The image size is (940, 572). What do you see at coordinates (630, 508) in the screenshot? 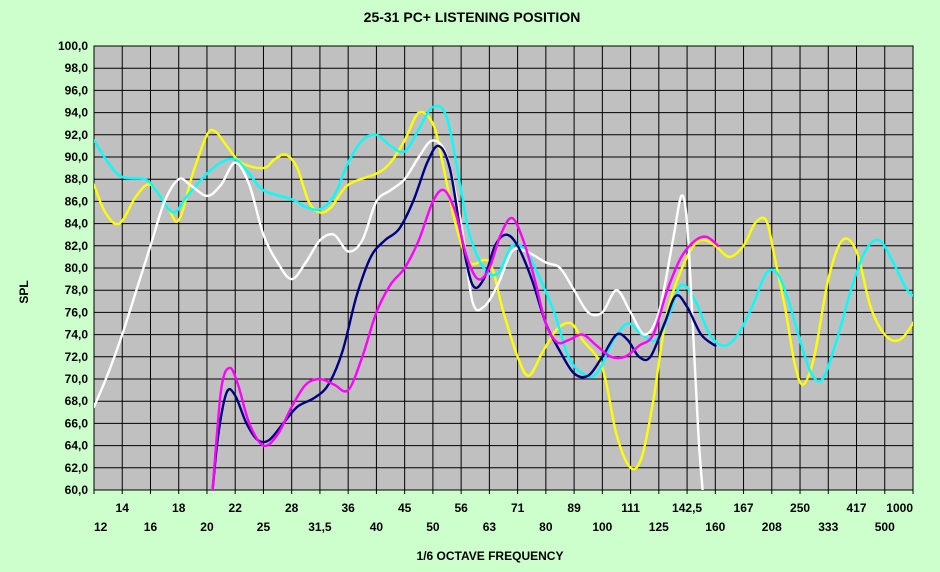
I see `x-tick-label: 111` at bounding box center [630, 508].